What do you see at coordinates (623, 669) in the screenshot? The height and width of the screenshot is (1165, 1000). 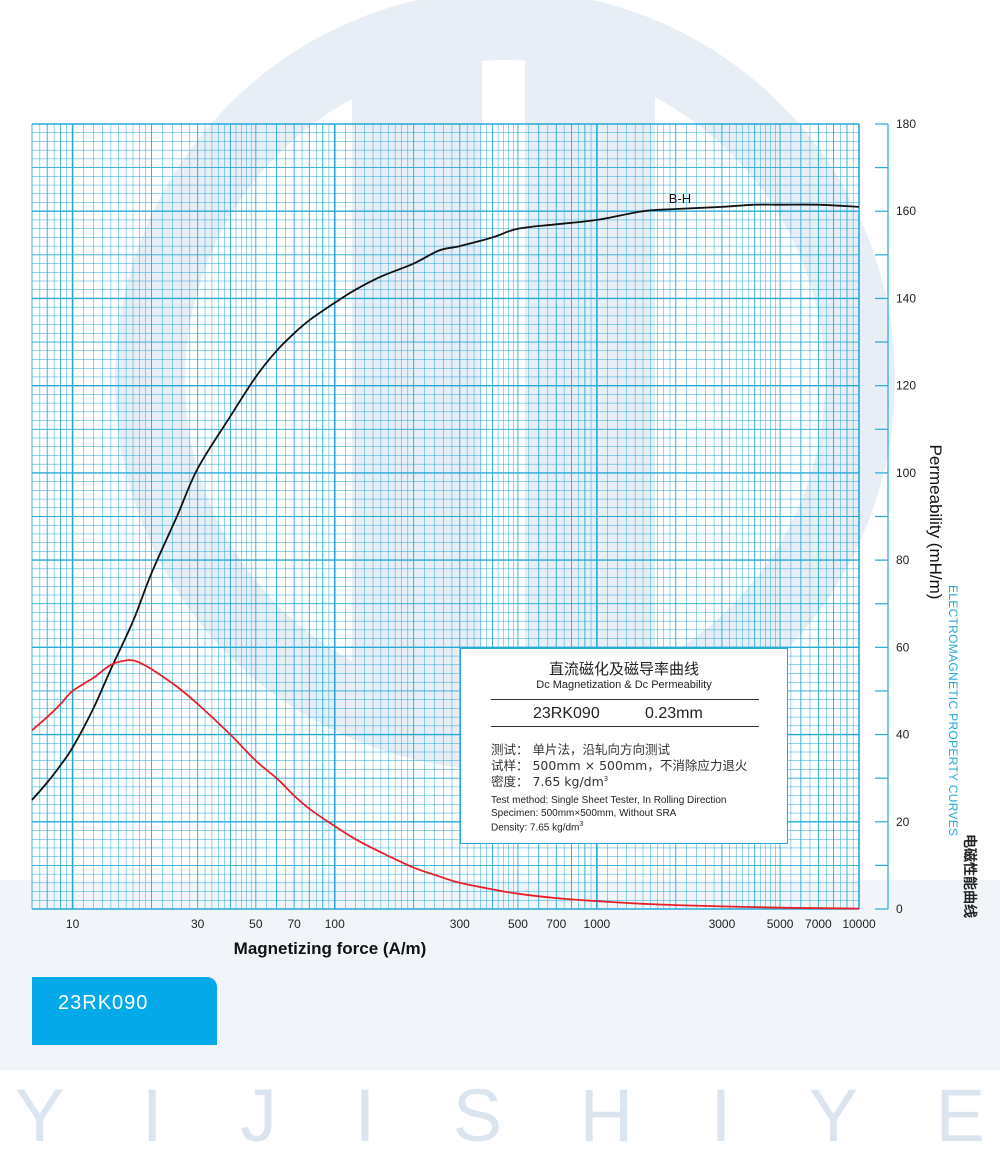 I see `info-title-cn: 直流磁化及磁导率曲线` at bounding box center [623, 669].